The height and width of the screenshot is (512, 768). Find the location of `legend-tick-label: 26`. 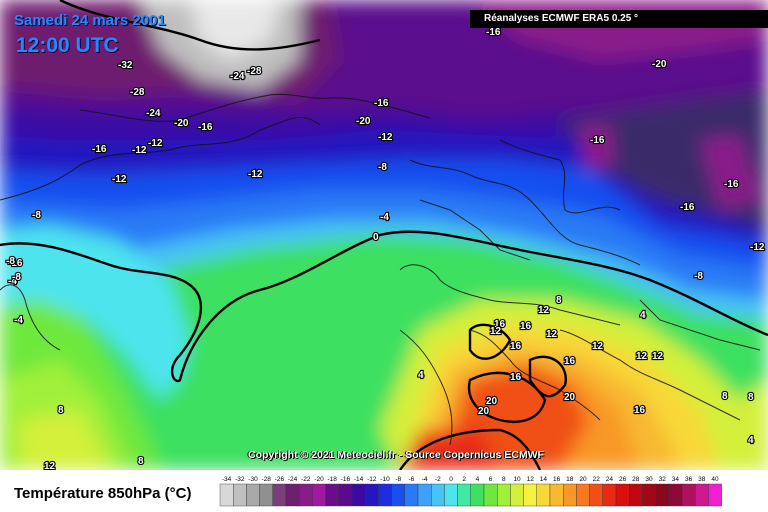

legend-tick-label: 26 is located at coordinates (623, 479).